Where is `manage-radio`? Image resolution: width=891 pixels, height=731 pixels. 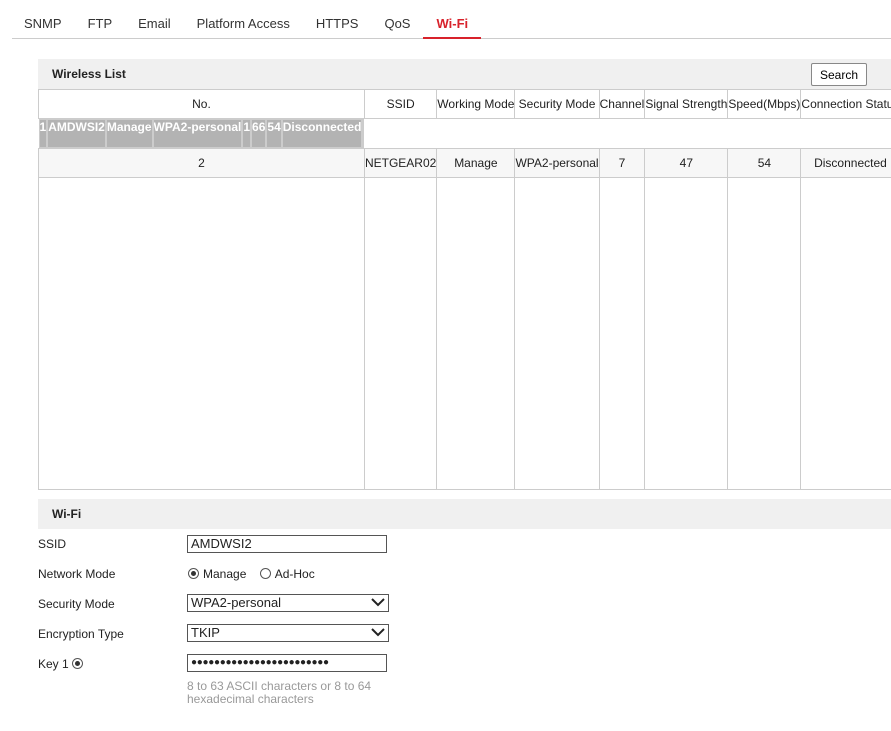 manage-radio is located at coordinates (193, 573).